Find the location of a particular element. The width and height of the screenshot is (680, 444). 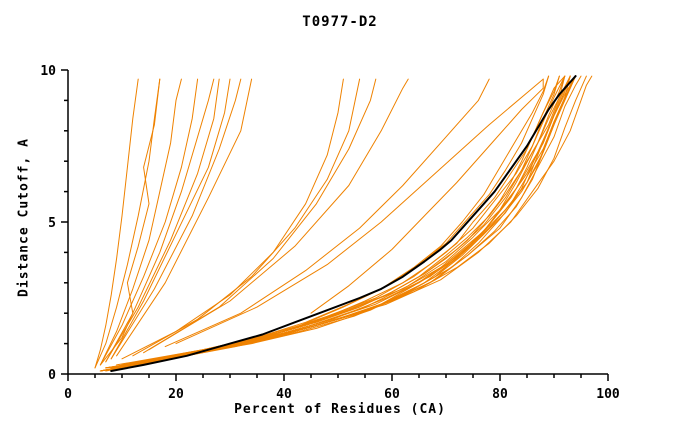

x-axis-label: Percent of Residues (CA) is located at coordinates (340, 409).